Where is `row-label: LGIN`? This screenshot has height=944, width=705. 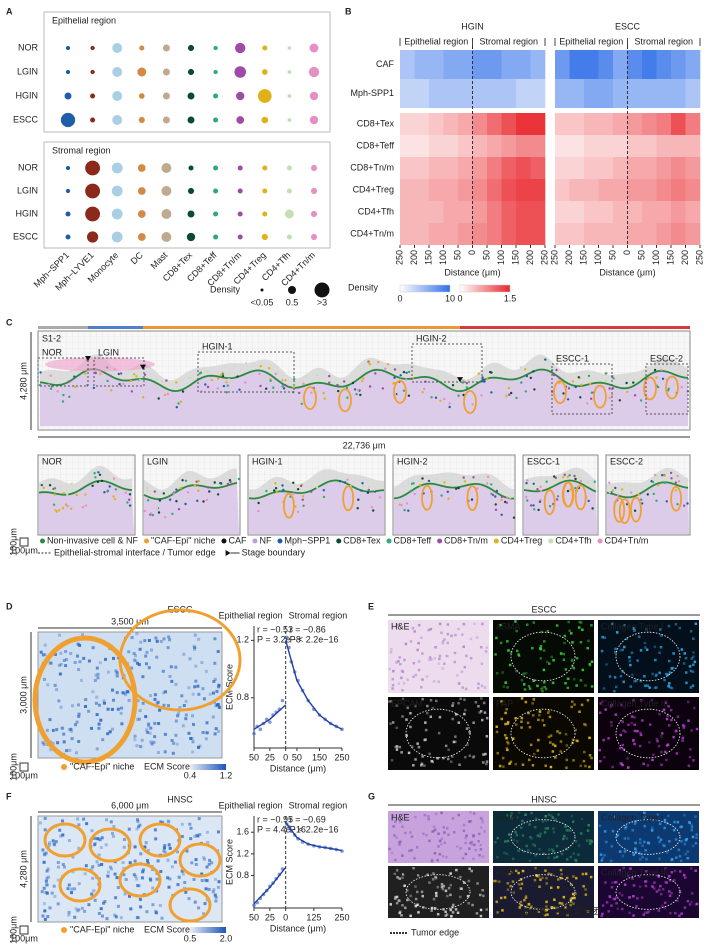 row-label: LGIN is located at coordinates (27, 190).